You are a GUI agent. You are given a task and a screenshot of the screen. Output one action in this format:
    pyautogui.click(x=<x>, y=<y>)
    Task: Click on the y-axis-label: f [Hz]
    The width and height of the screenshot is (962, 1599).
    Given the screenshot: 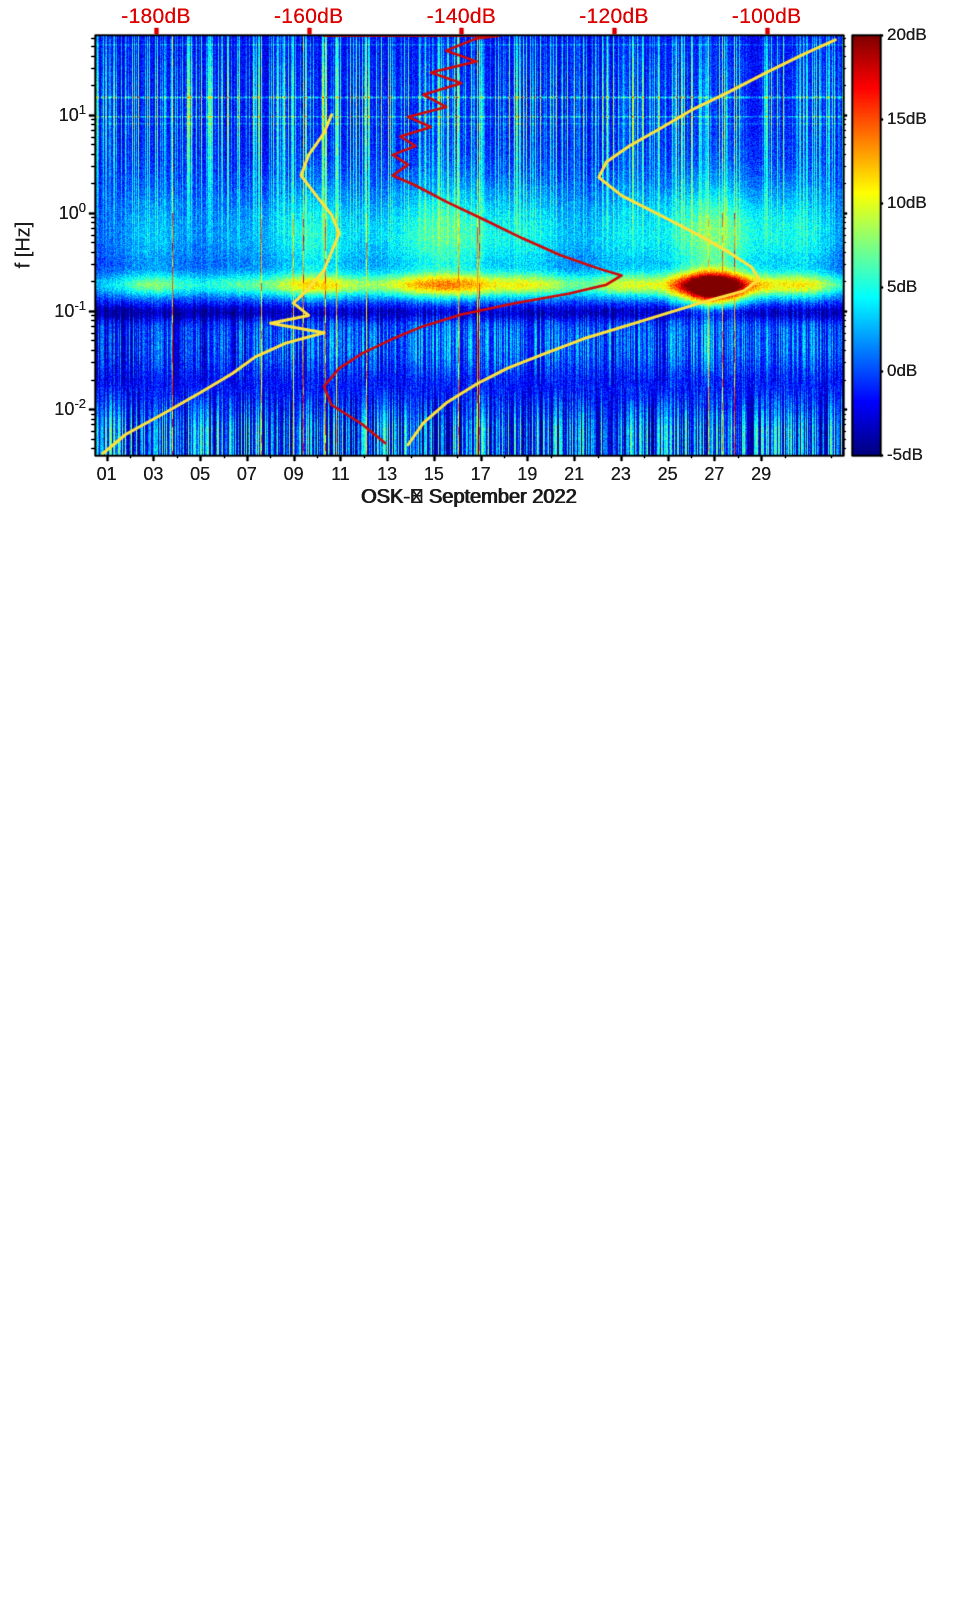 What is the action you would take?
    pyautogui.click(x=23, y=245)
    